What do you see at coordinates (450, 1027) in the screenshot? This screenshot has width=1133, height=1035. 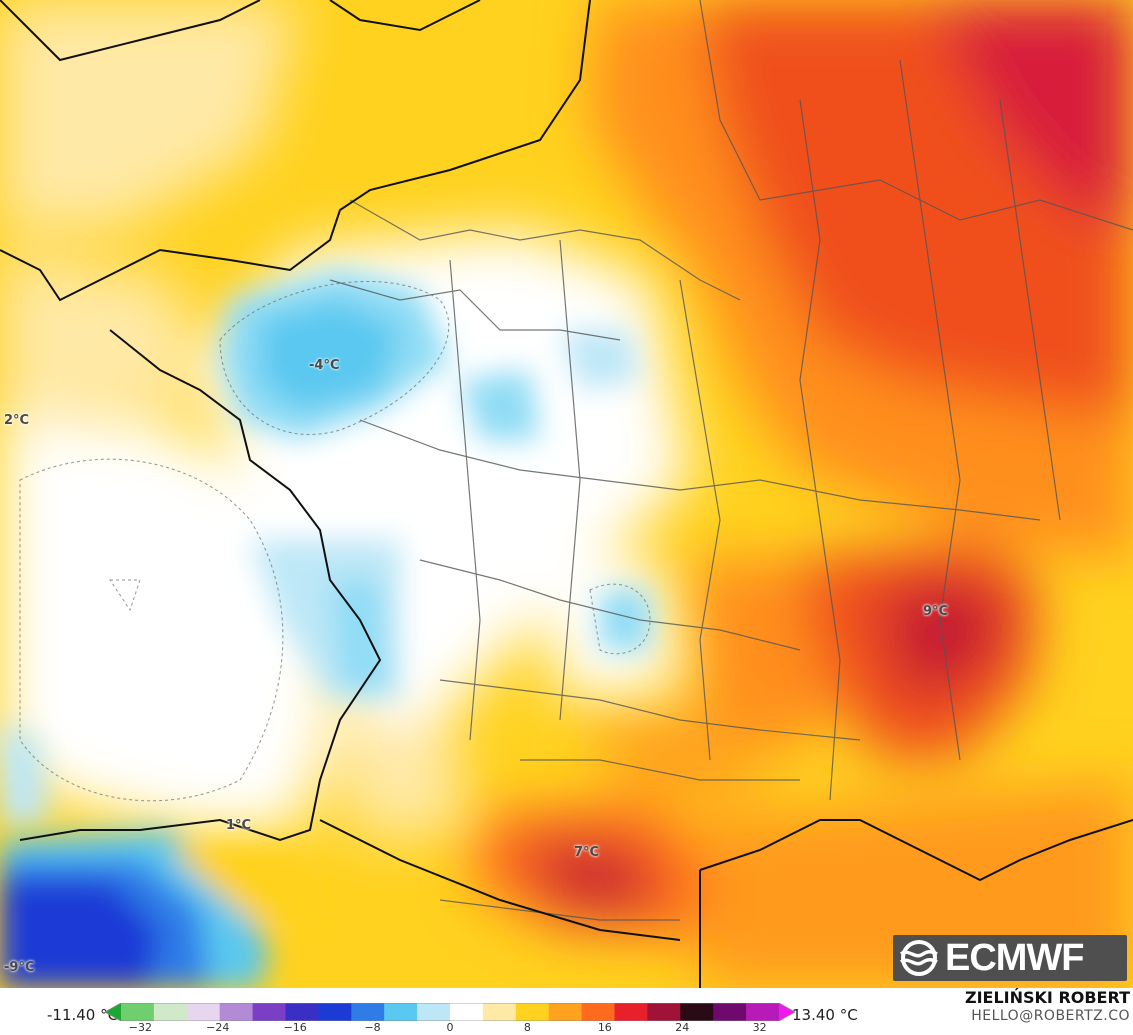 I see `colorbar-tick-label: 0` at bounding box center [450, 1027].